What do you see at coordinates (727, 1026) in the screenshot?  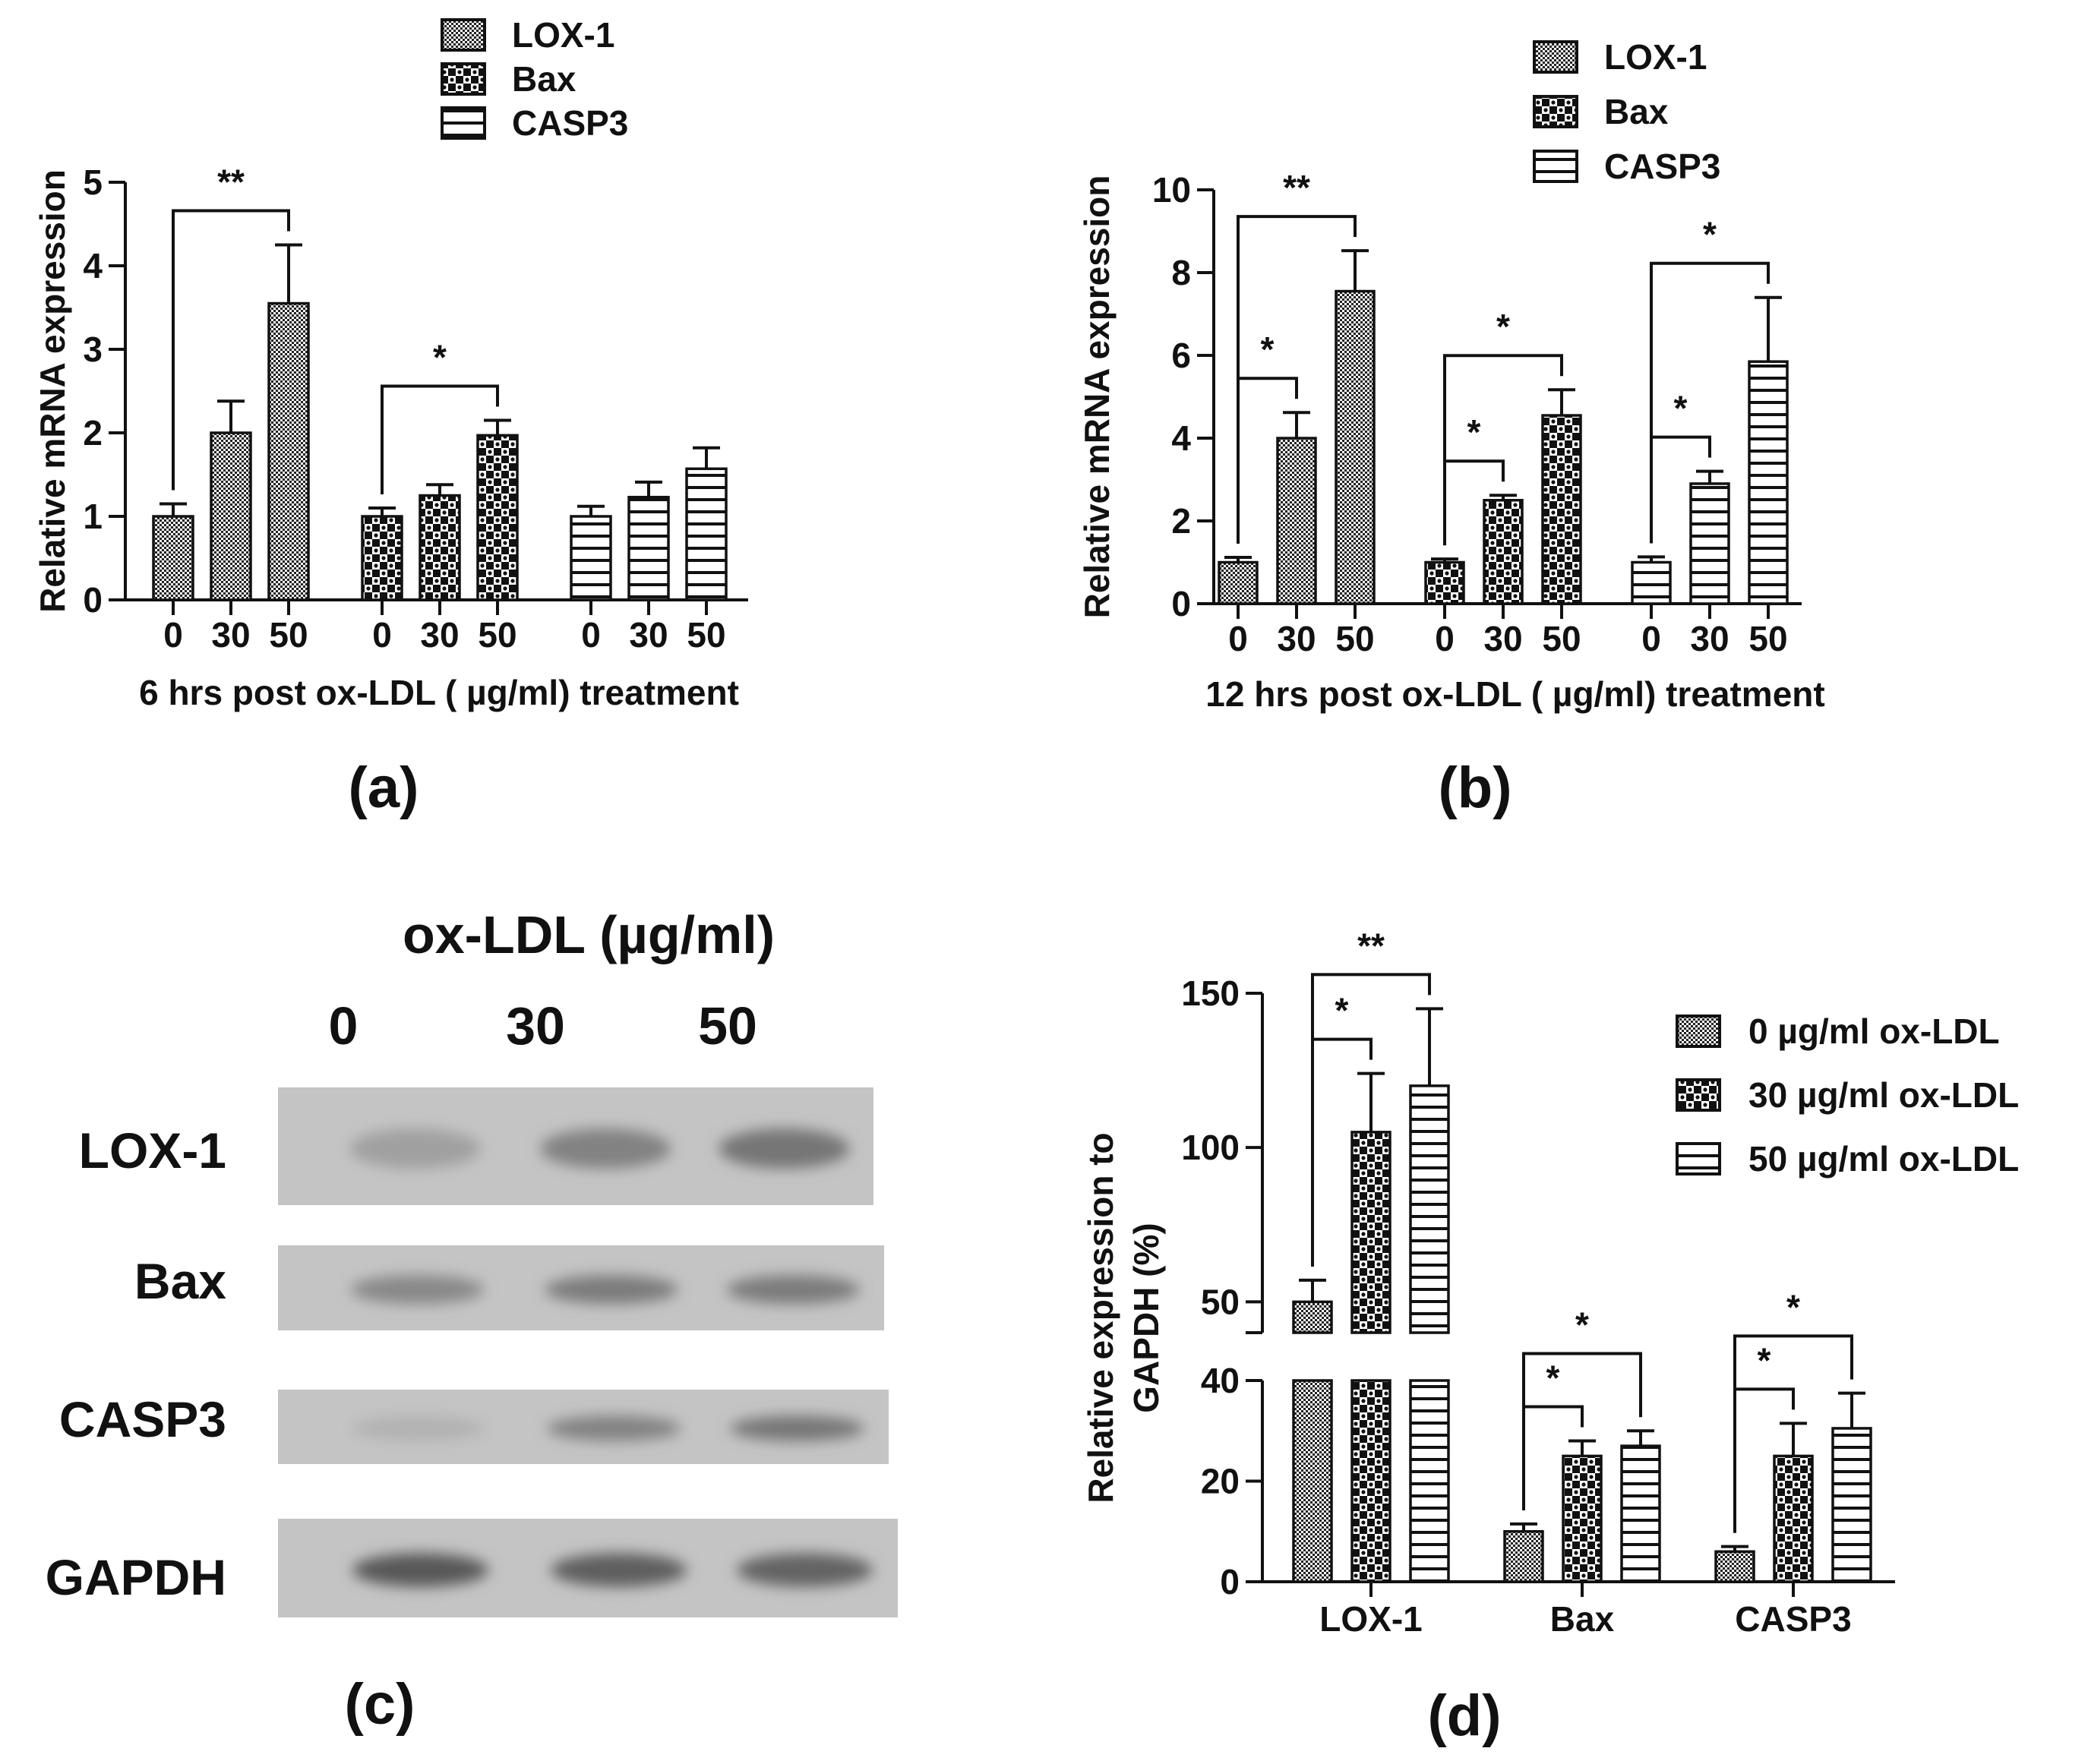 I see `blot-dose-50: 50` at bounding box center [727, 1026].